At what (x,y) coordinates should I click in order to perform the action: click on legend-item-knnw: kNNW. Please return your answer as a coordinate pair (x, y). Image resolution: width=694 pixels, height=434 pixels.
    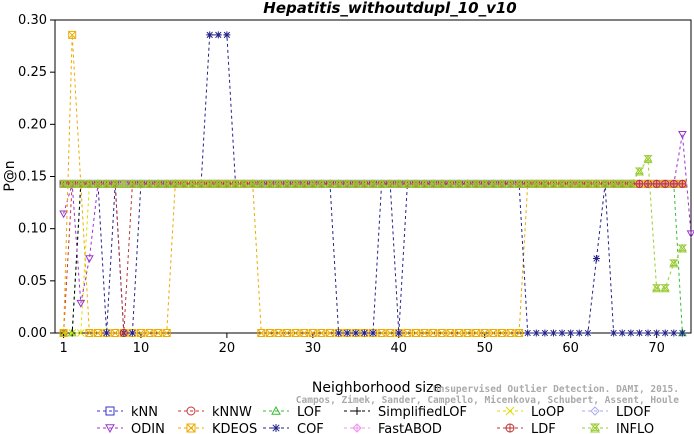
    Looking at the image, I should click on (215, 412).